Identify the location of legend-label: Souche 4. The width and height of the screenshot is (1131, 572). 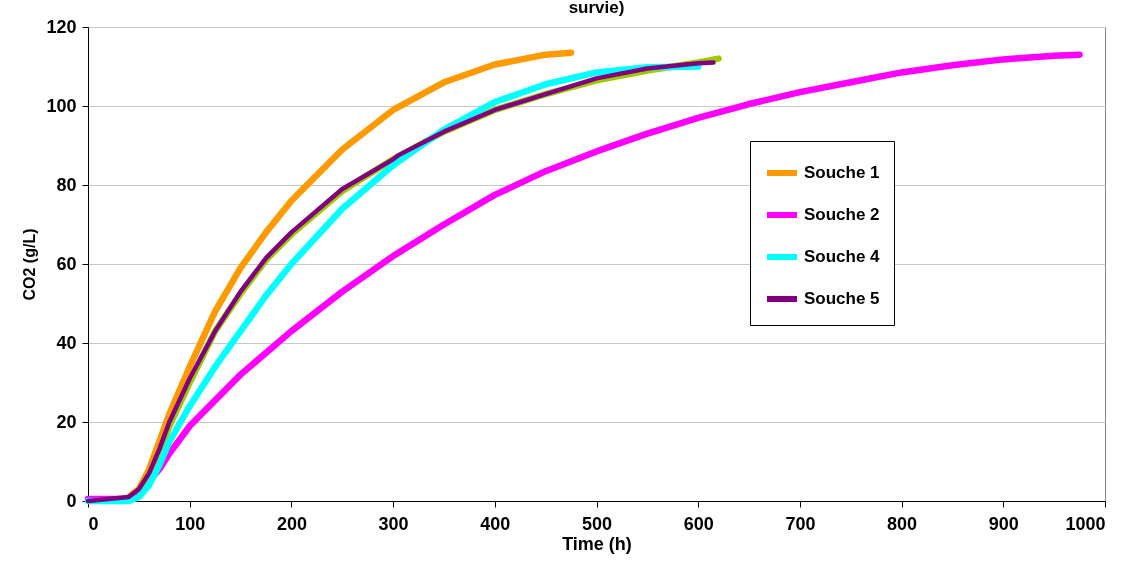
(842, 256).